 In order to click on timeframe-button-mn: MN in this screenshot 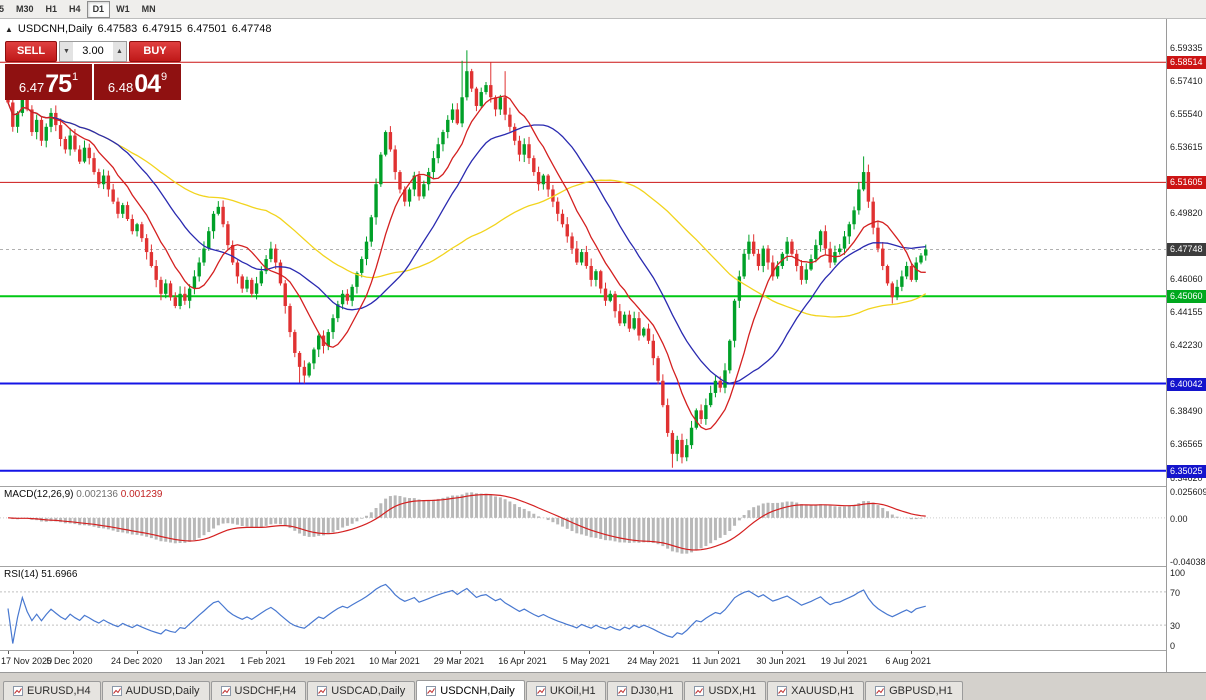, I will do `click(148, 8)`.